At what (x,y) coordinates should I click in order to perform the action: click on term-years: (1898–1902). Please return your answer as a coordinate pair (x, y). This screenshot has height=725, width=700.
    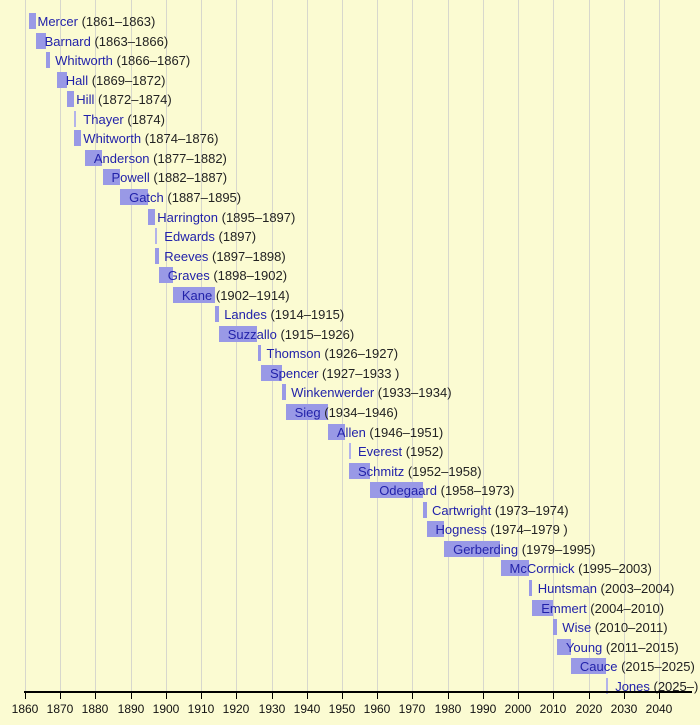
    Looking at the image, I should click on (248, 276).